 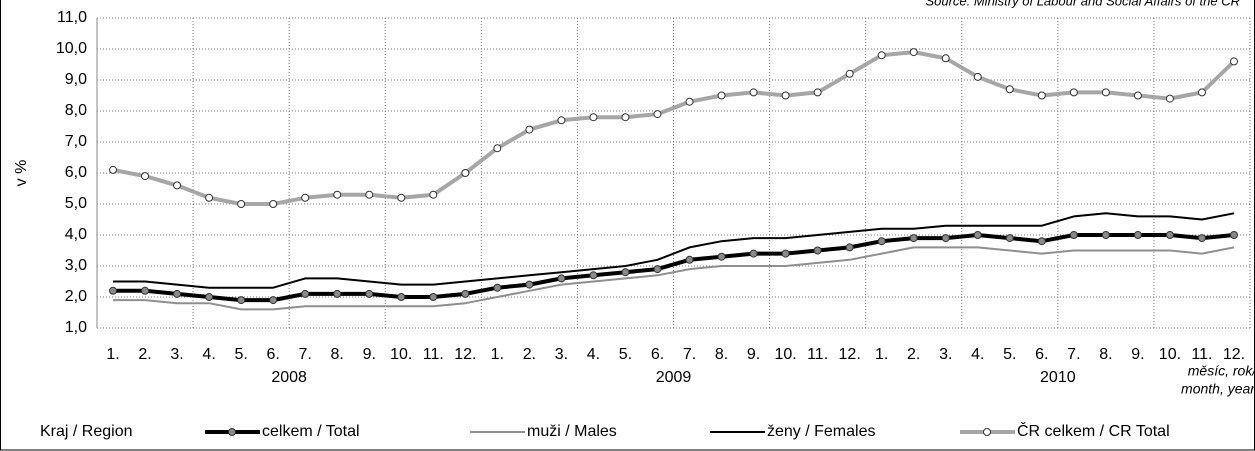 What do you see at coordinates (674, 377) in the screenshot?
I see `x-group-label: 2009` at bounding box center [674, 377].